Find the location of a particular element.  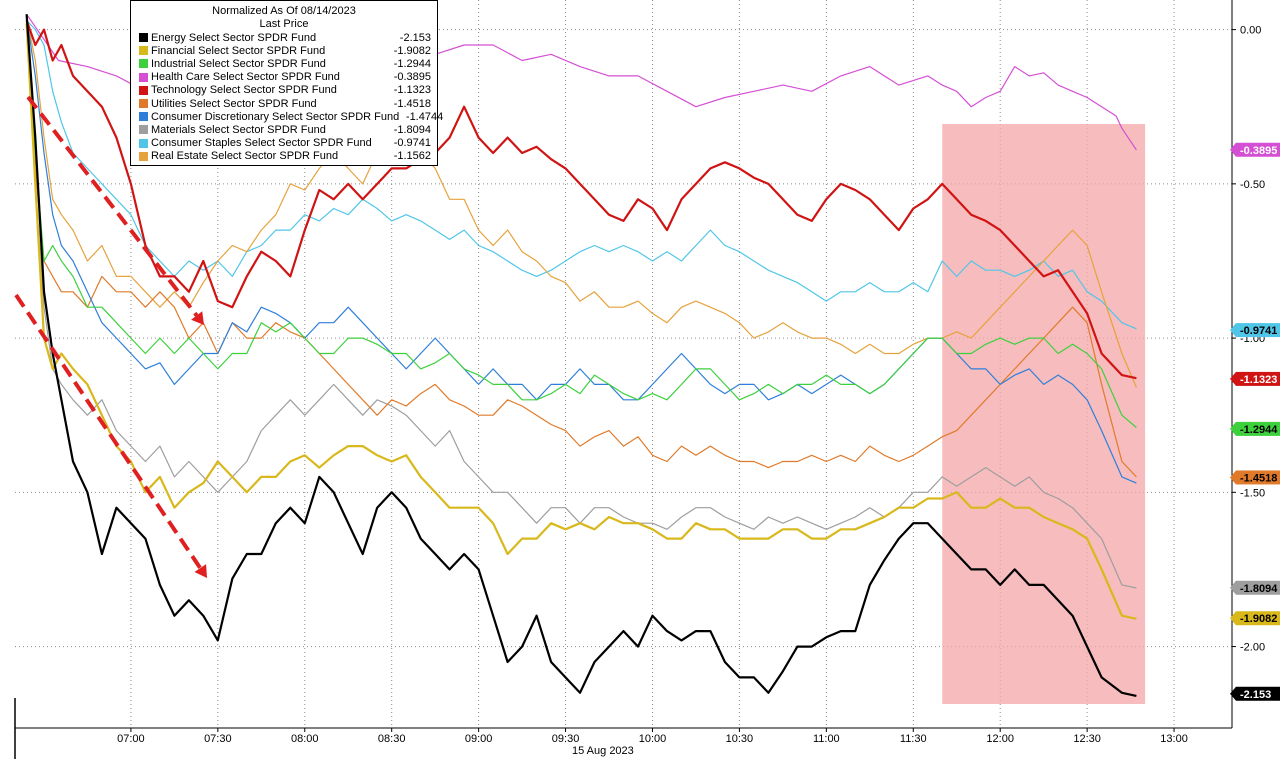

y-tick-label: -2.00 is located at coordinates (1252, 648).